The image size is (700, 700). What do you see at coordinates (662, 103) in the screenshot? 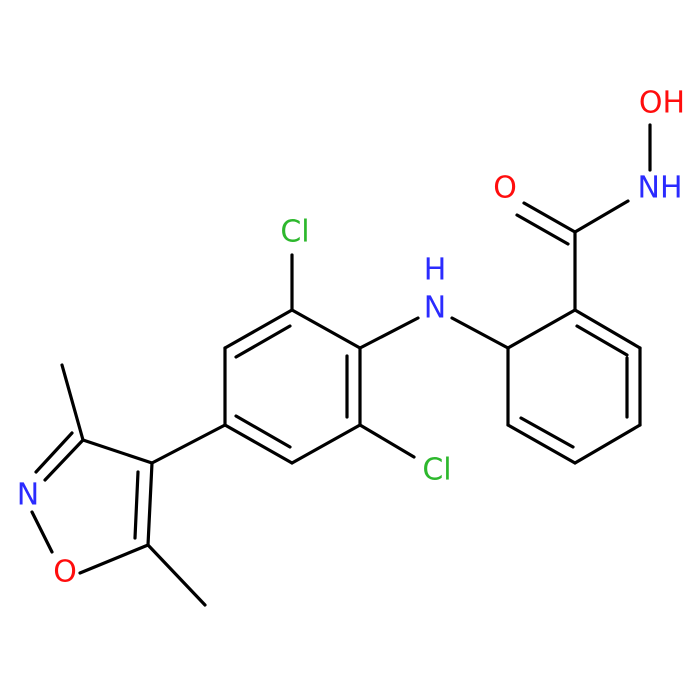
I see `atom-label: OH` at bounding box center [662, 103].